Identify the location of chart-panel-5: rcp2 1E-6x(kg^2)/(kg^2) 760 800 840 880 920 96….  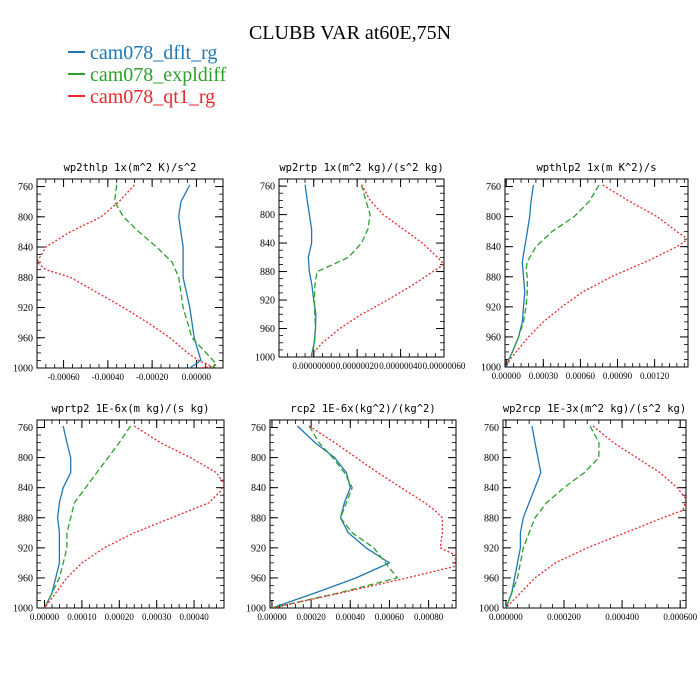
(351, 512).